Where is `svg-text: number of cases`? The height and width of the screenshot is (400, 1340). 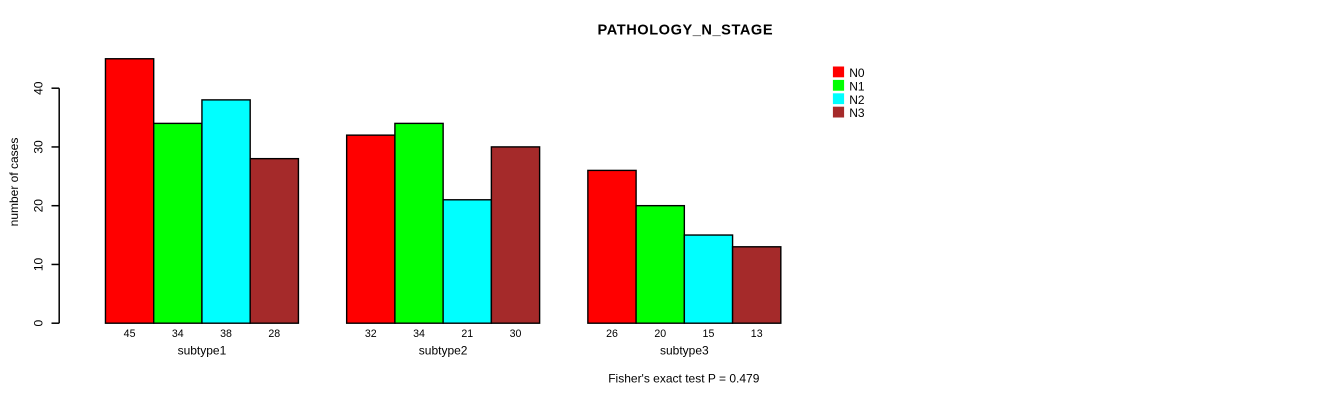
svg-text: number of cases is located at coordinates (14, 182).